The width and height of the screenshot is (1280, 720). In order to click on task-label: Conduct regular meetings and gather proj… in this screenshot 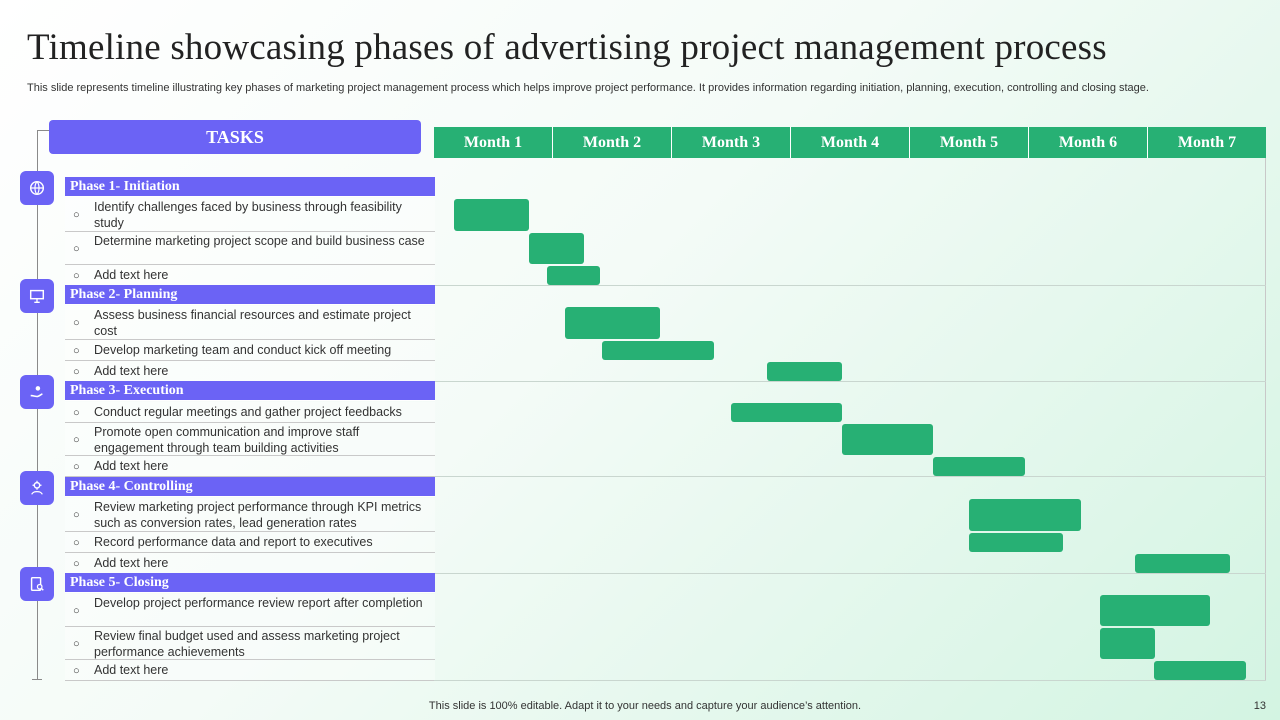, I will do `click(248, 412)`.